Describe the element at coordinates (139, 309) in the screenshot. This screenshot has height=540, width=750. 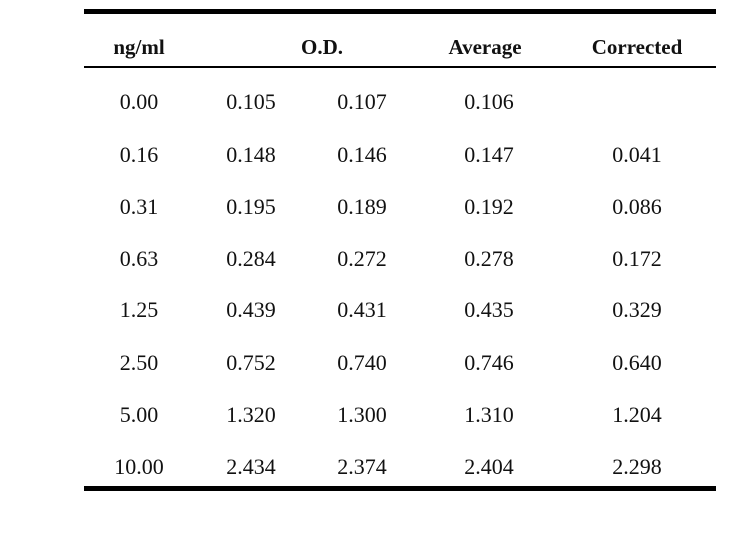
I see `cell-concentration: 1.25` at that location.